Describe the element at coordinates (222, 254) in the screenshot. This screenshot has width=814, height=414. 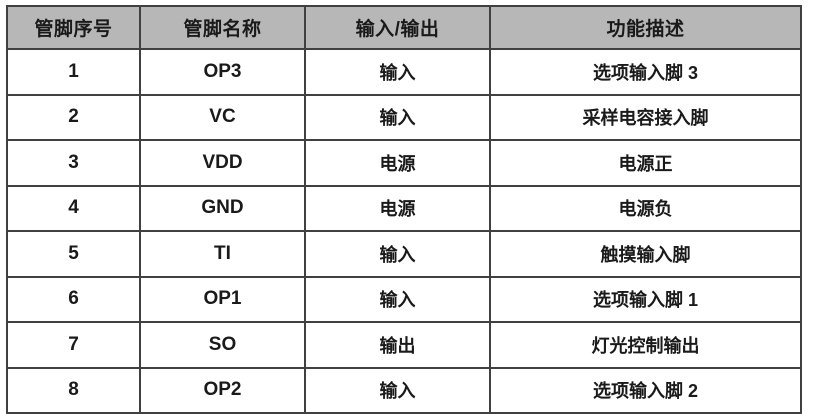
I see `cell-pin-name: TI` at that location.